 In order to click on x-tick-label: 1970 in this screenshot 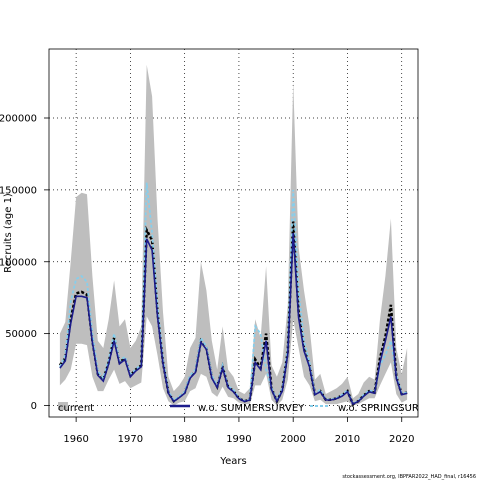, I will do `click(130, 439)`.